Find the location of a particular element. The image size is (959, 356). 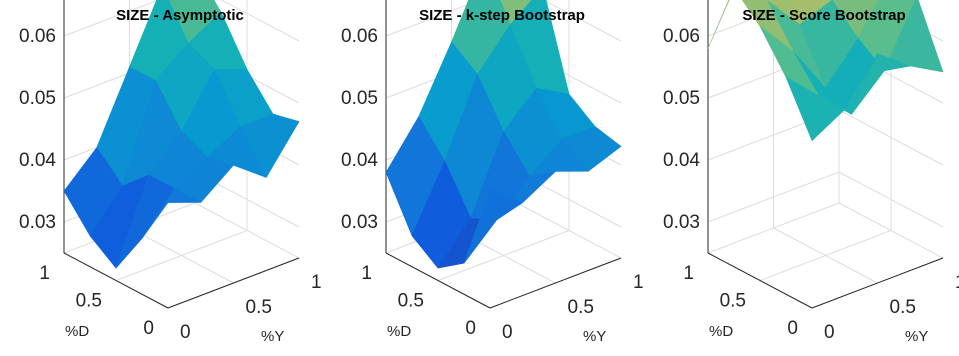

surface is located at coordinates (825, 70).